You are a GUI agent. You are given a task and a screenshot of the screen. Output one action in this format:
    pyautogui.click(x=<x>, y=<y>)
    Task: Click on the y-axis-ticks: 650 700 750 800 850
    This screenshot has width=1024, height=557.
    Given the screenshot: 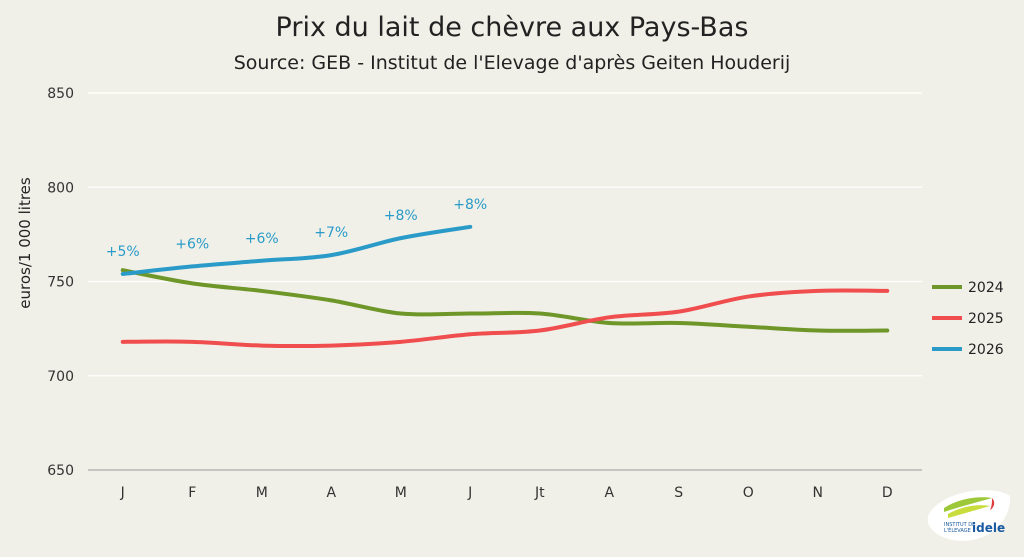 What is the action you would take?
    pyautogui.click(x=60, y=282)
    